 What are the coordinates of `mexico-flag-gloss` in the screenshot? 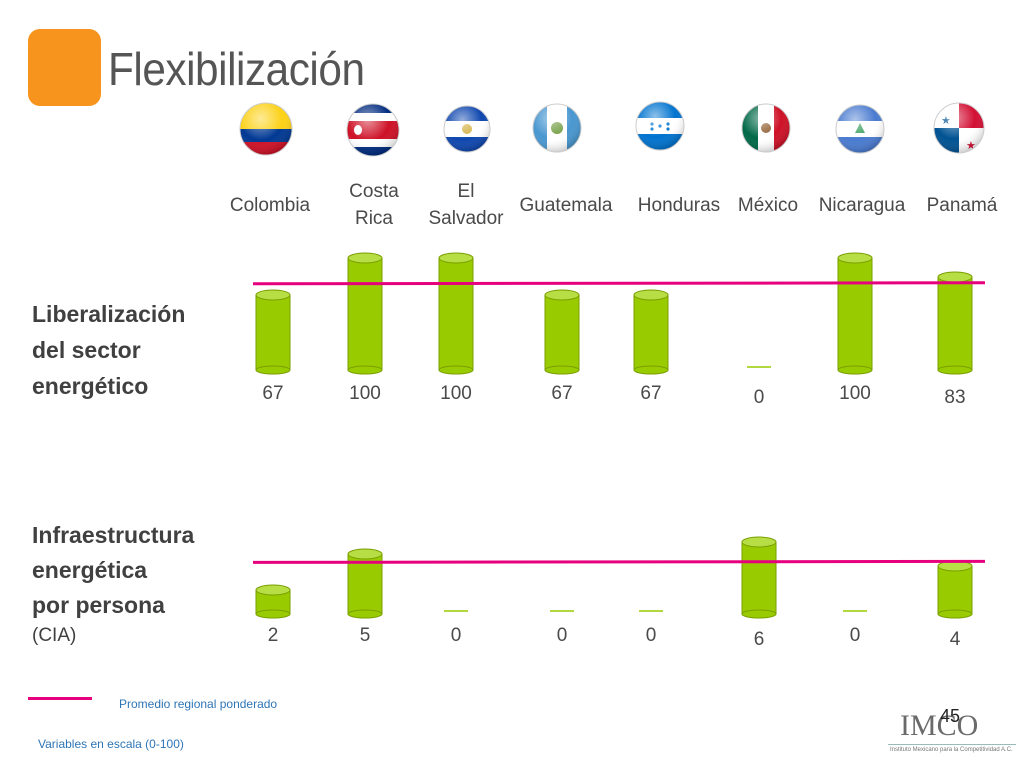 It's located at (766, 128).